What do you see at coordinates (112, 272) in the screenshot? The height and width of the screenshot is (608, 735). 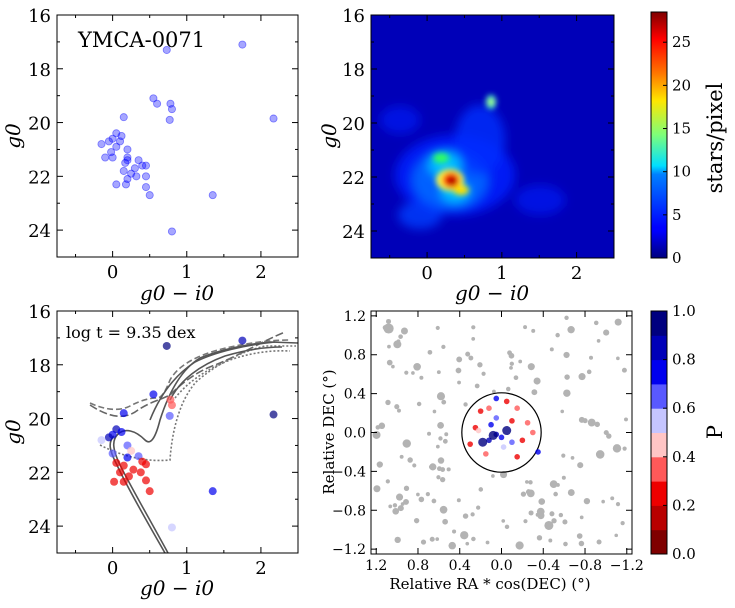 I see `x-tick-label: 0` at bounding box center [112, 272].